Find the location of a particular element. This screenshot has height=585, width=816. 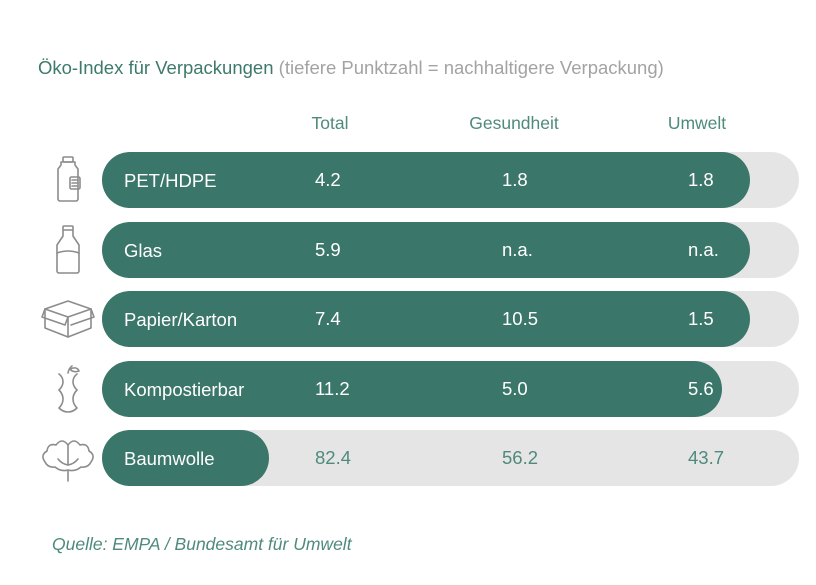

value-total: 11.2 is located at coordinates (332, 388).